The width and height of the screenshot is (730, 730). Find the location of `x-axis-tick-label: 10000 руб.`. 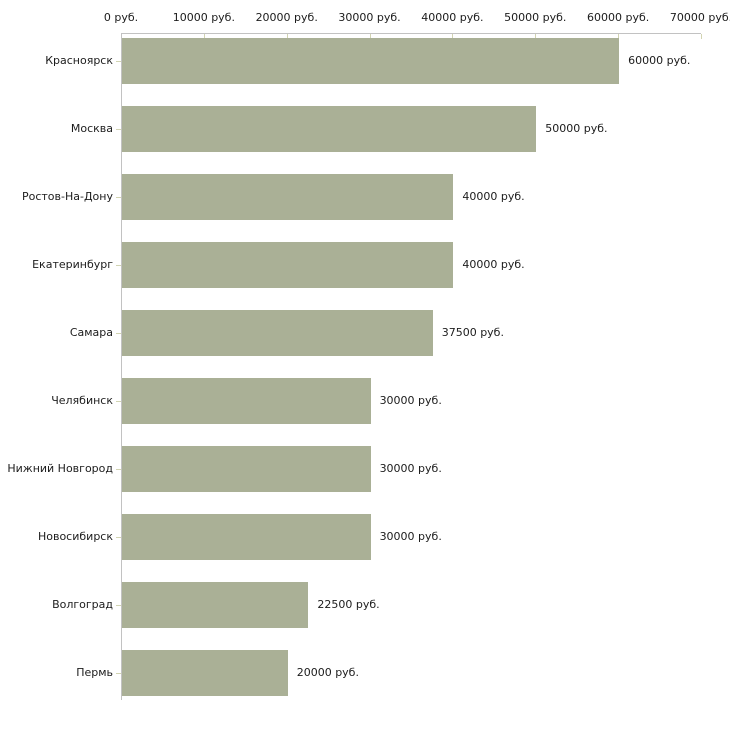

x-axis-tick-label: 10000 руб. is located at coordinates (203, 17).